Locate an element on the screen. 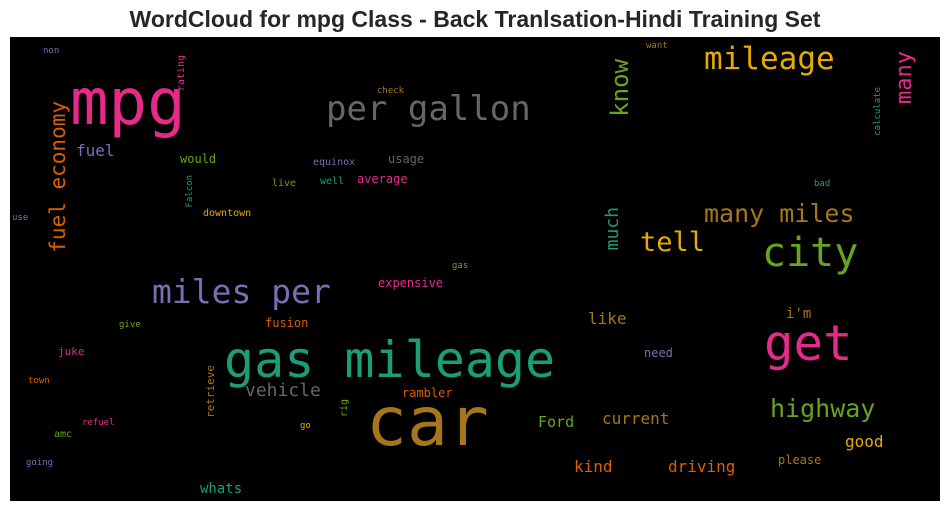 This screenshot has height=511, width=950. word-vehicle: vehicle is located at coordinates (283, 390).